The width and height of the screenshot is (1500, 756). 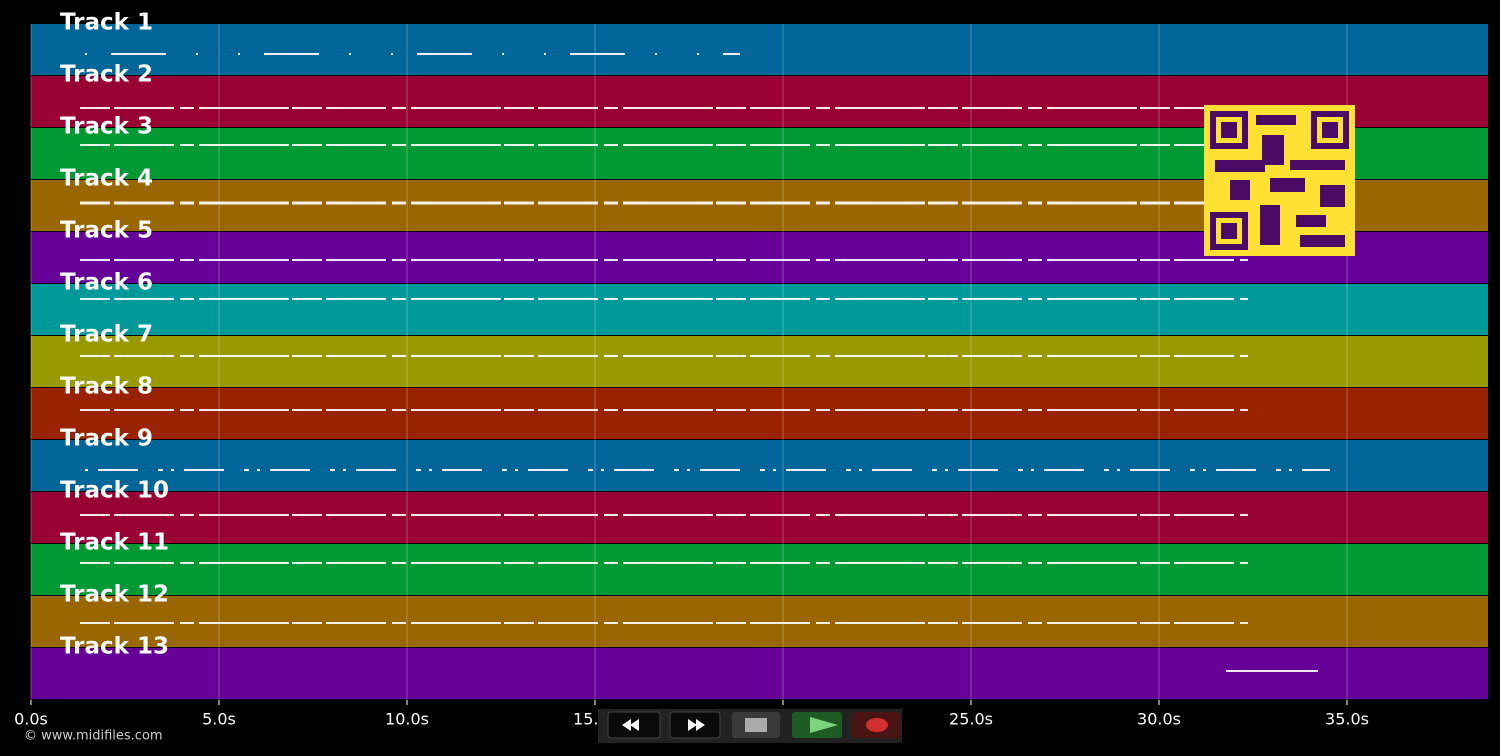 What do you see at coordinates (106, 439) in the screenshot?
I see `track-label: Track 9` at bounding box center [106, 439].